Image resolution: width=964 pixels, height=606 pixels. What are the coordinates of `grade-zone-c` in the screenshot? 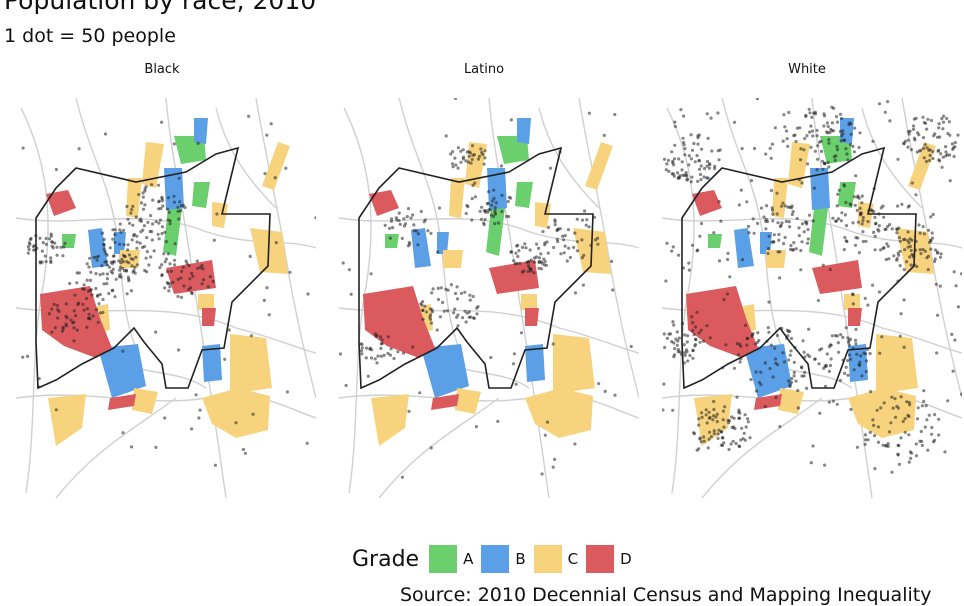 It's located at (457, 198).